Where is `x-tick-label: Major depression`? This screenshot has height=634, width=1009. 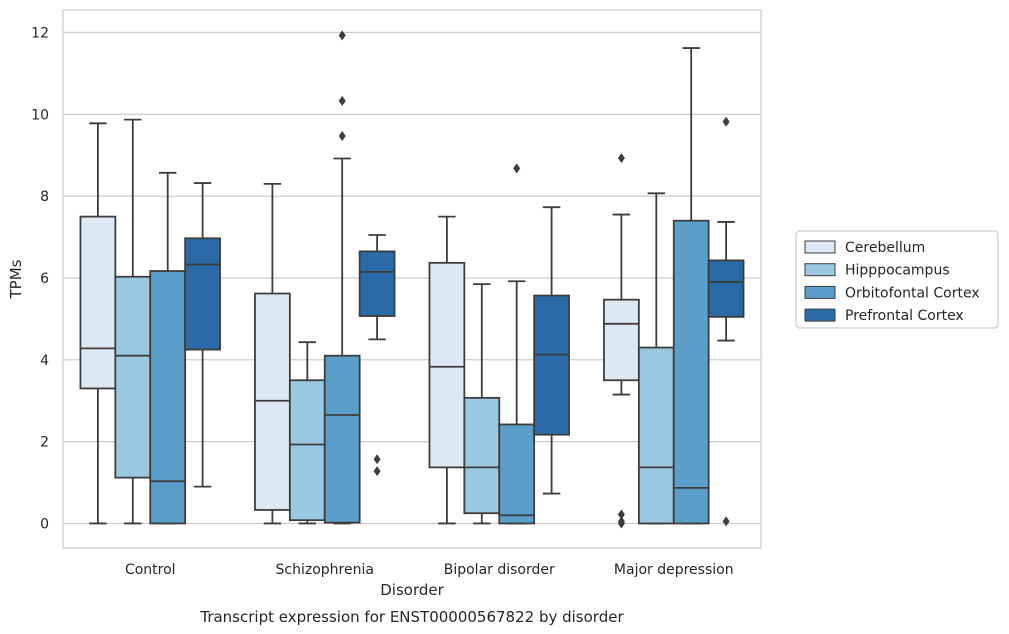 x-tick-label: Major depression is located at coordinates (674, 570).